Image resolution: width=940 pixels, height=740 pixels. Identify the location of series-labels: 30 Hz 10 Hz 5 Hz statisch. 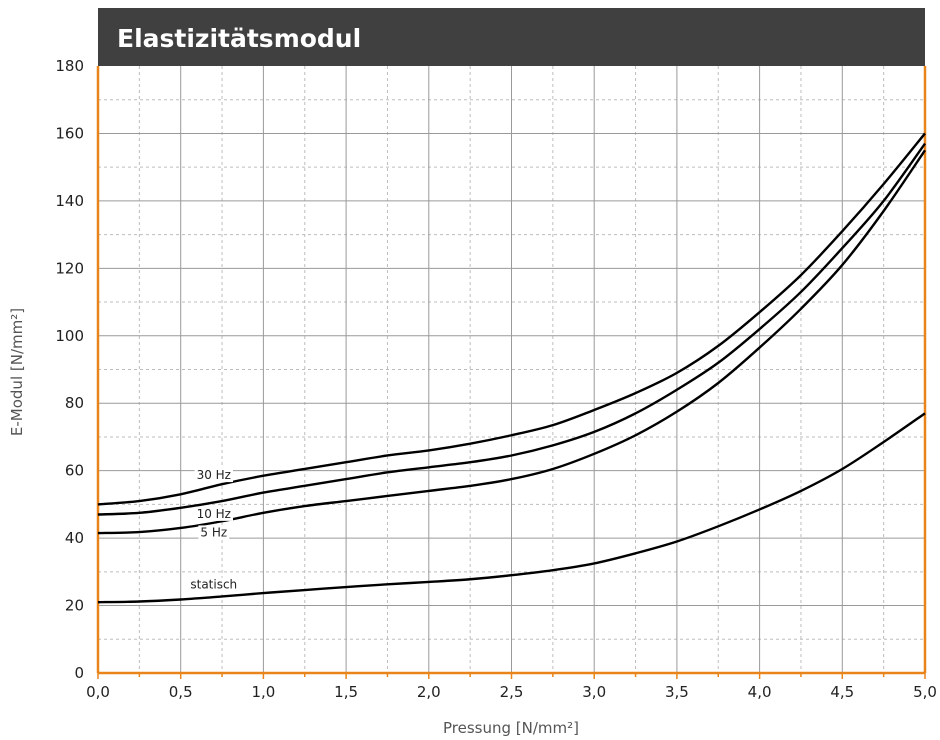
(214, 530).